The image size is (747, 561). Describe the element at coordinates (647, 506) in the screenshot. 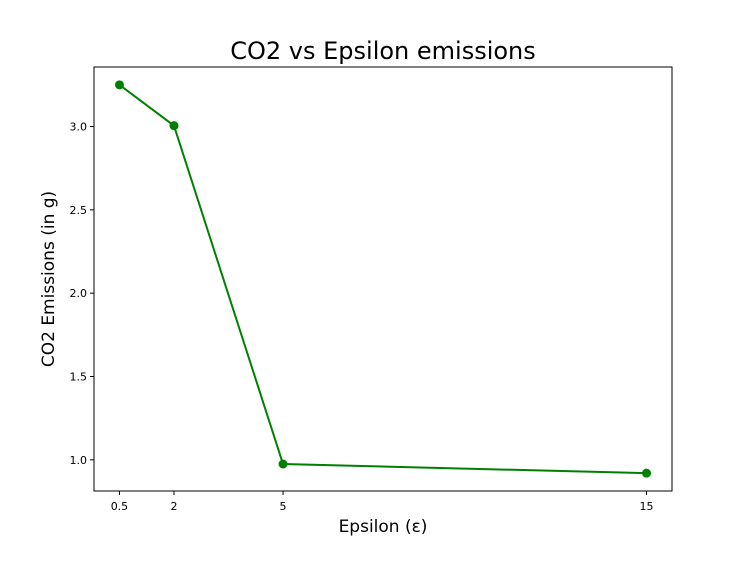

I see `x-tick-label: 15` at that location.